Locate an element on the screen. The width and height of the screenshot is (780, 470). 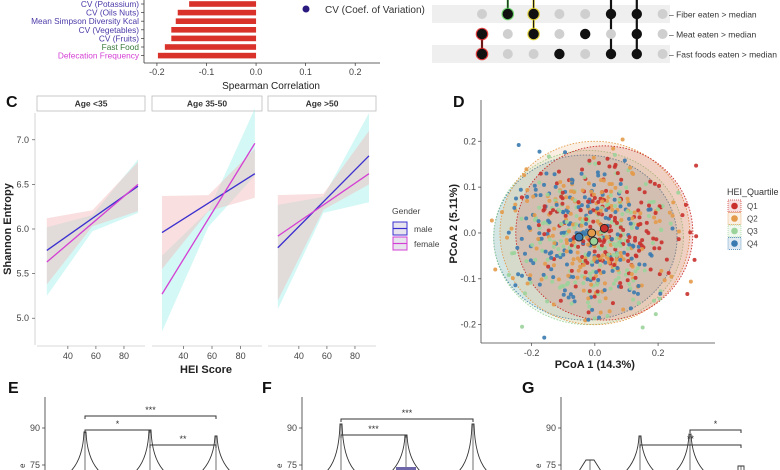
upset-dot-active is located at coordinates (585, 34).